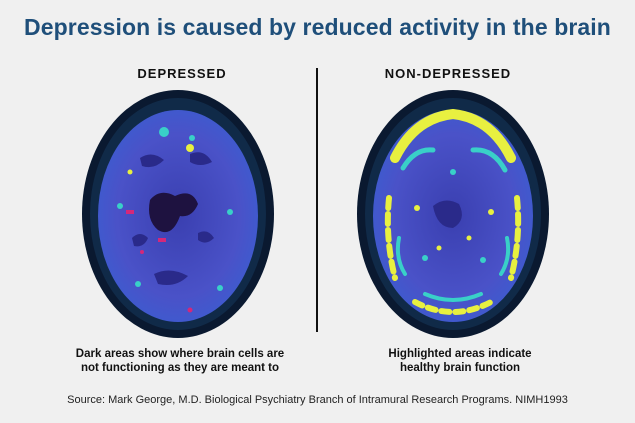 Image resolution: width=635 pixels, height=423 pixels. What do you see at coordinates (448, 73) in the screenshot?
I see `non-depressed-label: NON-DEPRESSED` at bounding box center [448, 73].